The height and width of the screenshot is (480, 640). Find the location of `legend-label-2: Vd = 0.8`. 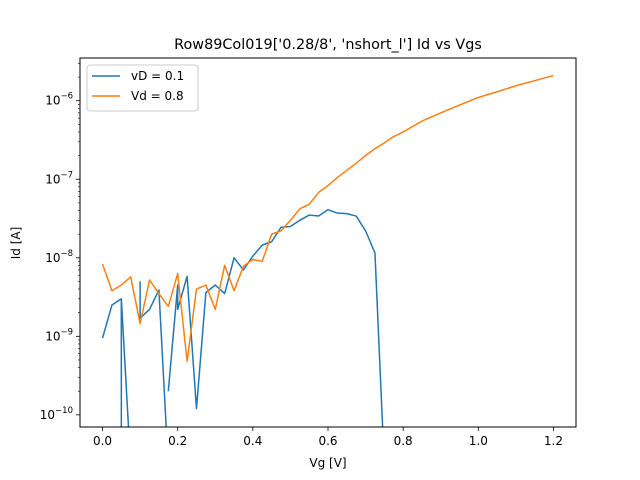

legend-label-2: Vd = 0.8 is located at coordinates (157, 96).